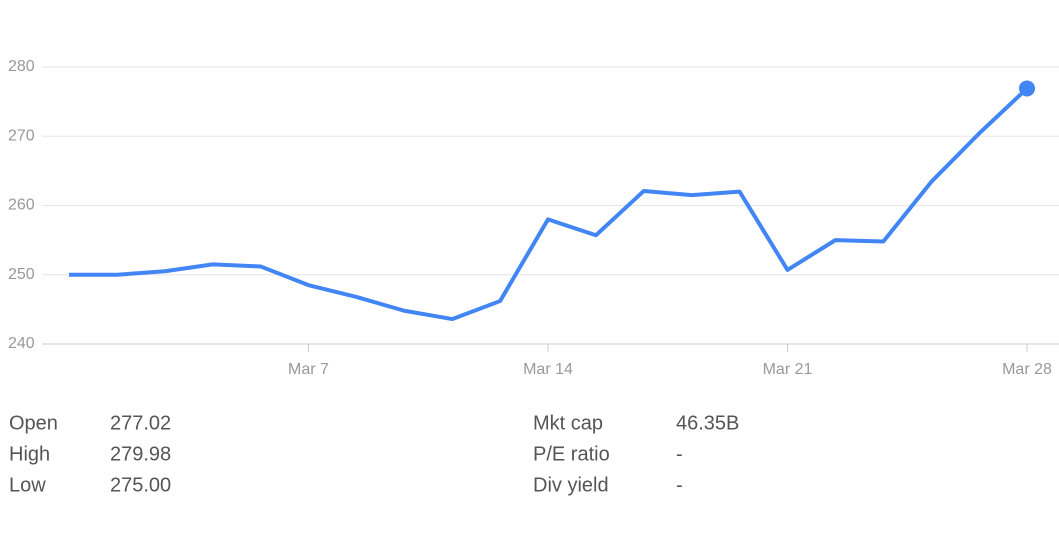 This screenshot has height=540, width=1059. What do you see at coordinates (21, 343) in the screenshot?
I see `y-tick-label: 240` at bounding box center [21, 343].